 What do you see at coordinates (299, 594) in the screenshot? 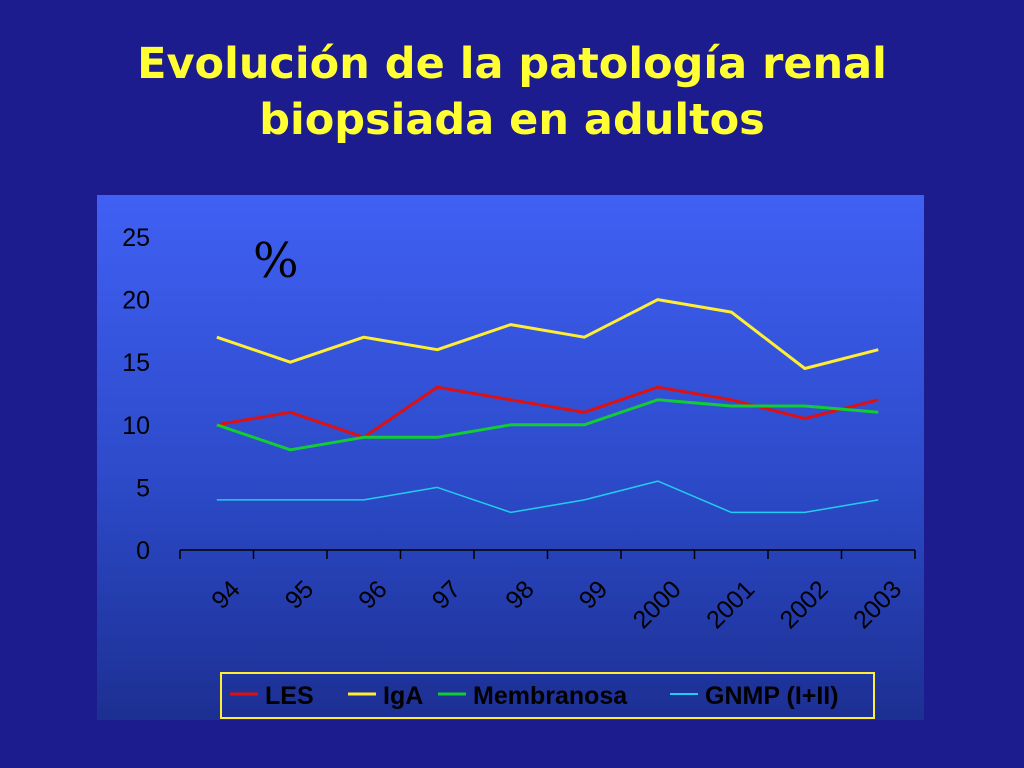
I see `x-tick-label: 95` at bounding box center [299, 594].